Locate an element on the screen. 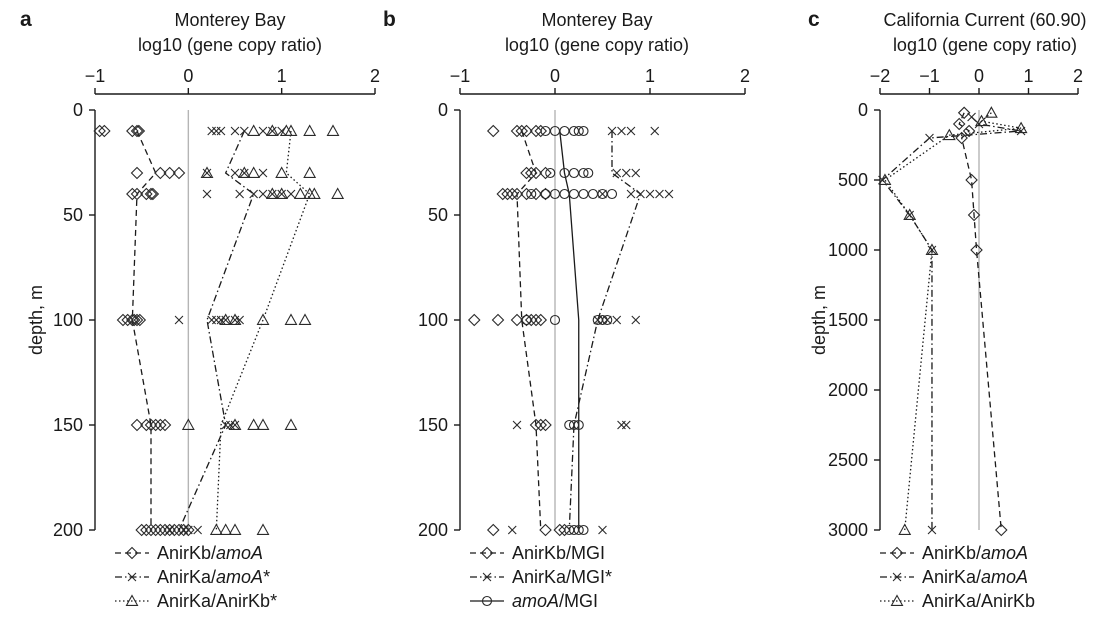  legend-label: AnirKb/amoA is located at coordinates (975, 553).